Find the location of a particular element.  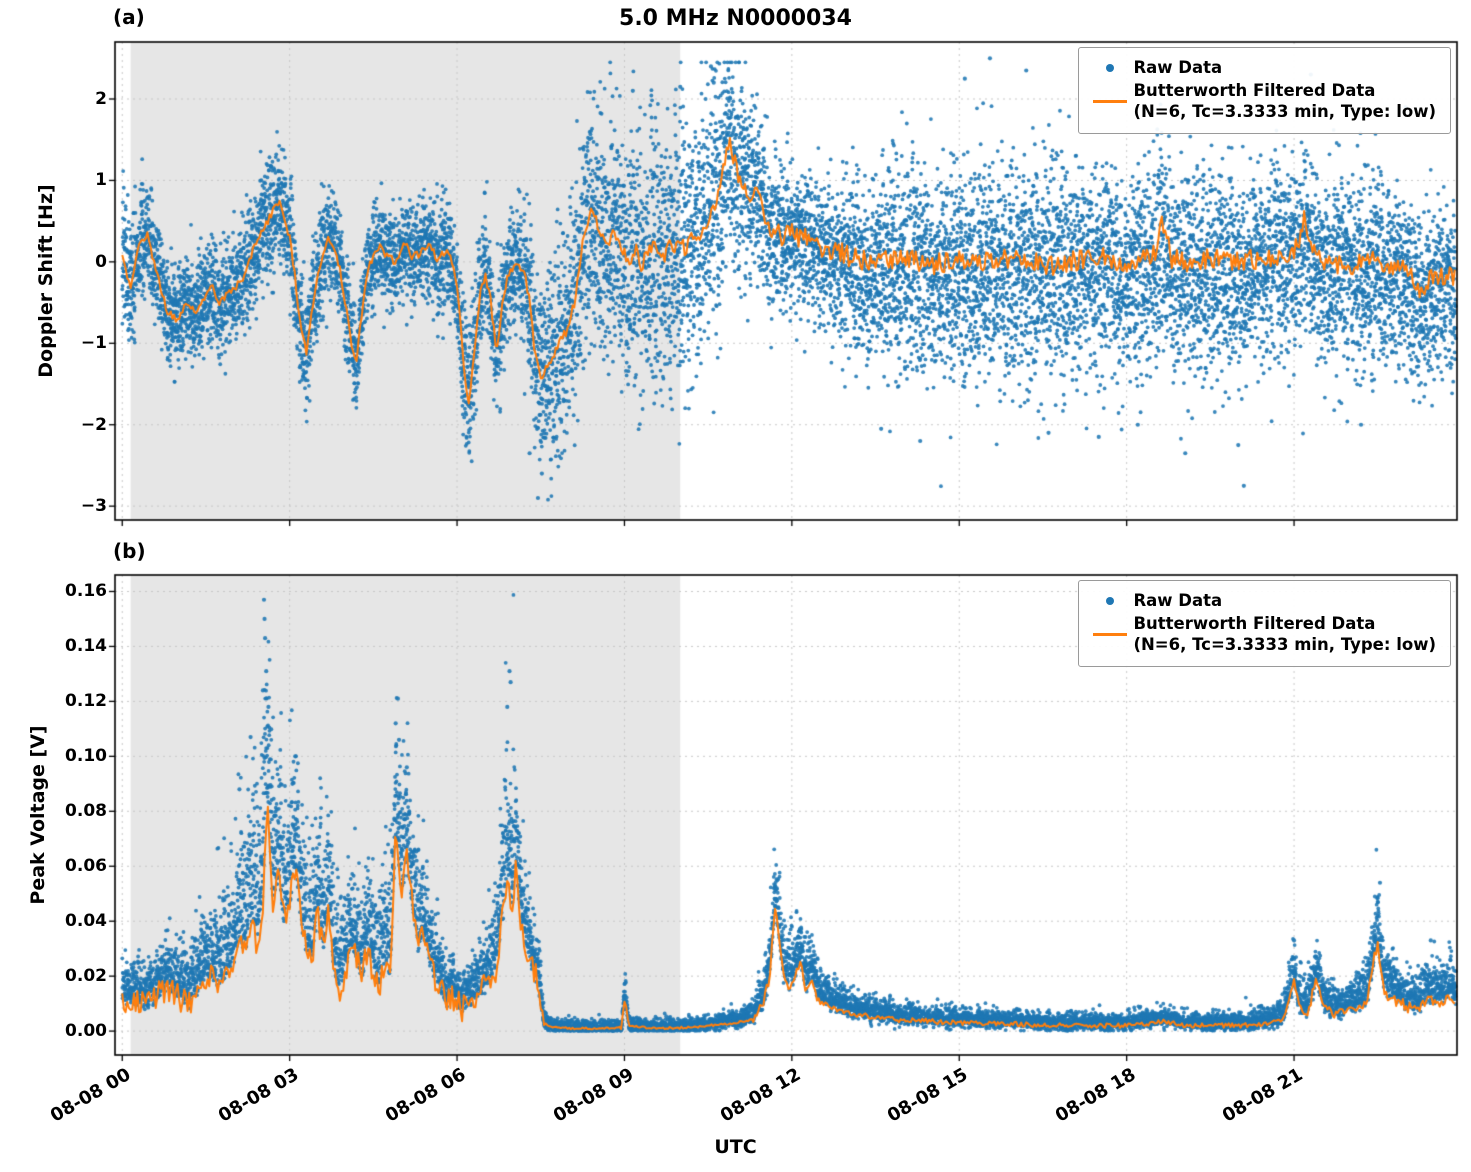

panel-a-label: (a) is located at coordinates (129, 17).